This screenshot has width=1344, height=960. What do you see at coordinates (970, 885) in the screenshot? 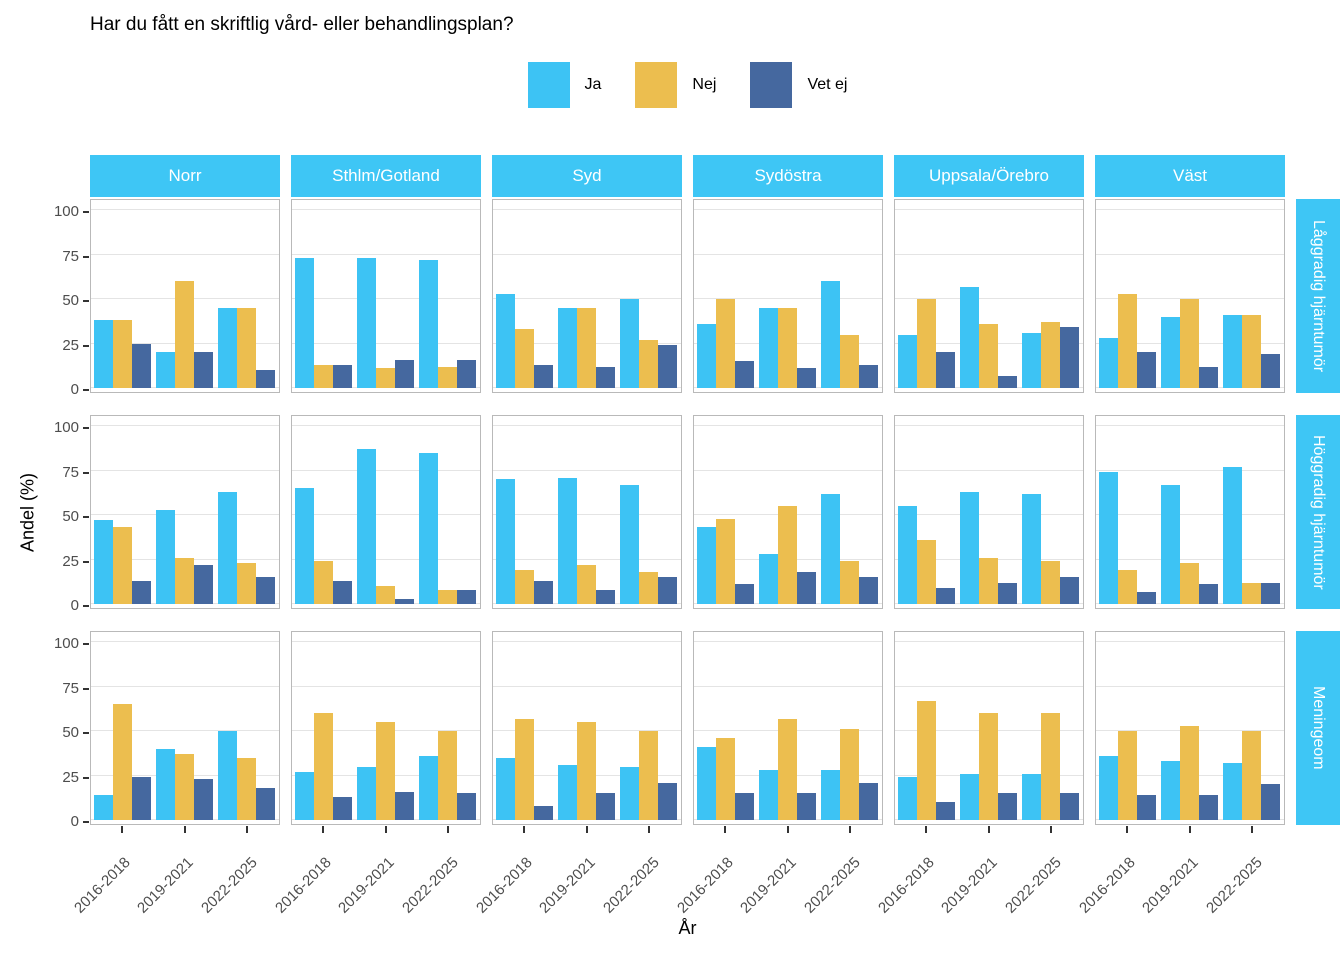
I see `x-tick-label: 2019-2021` at bounding box center [970, 885].